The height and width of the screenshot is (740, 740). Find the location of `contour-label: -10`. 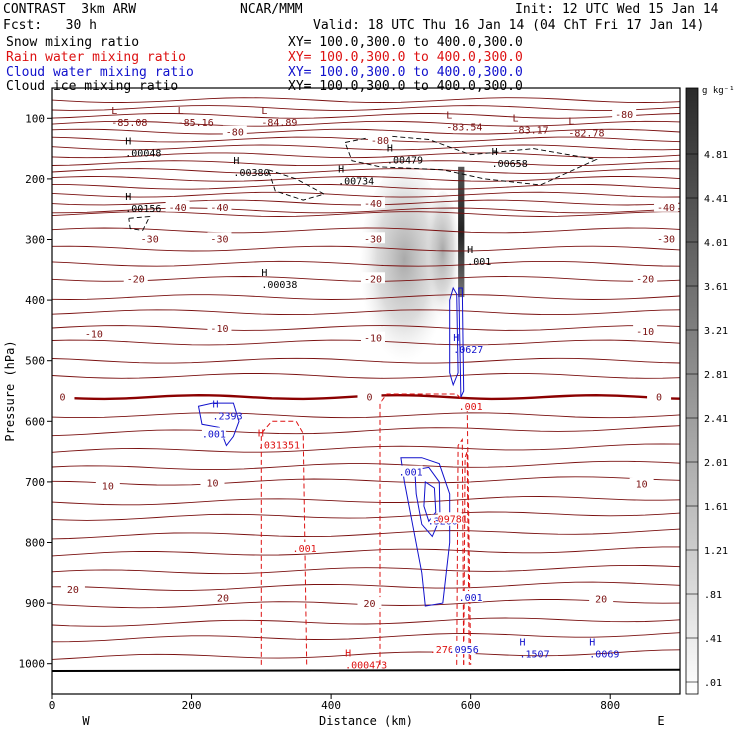

contour-label: -10 is located at coordinates (645, 332).